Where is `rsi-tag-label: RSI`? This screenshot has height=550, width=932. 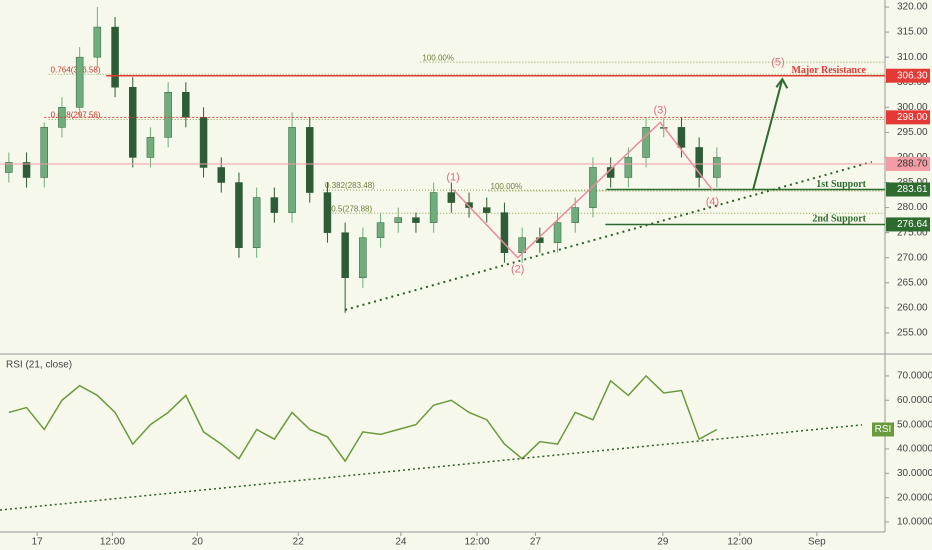 rsi-tag-label: RSI is located at coordinates (883, 429).